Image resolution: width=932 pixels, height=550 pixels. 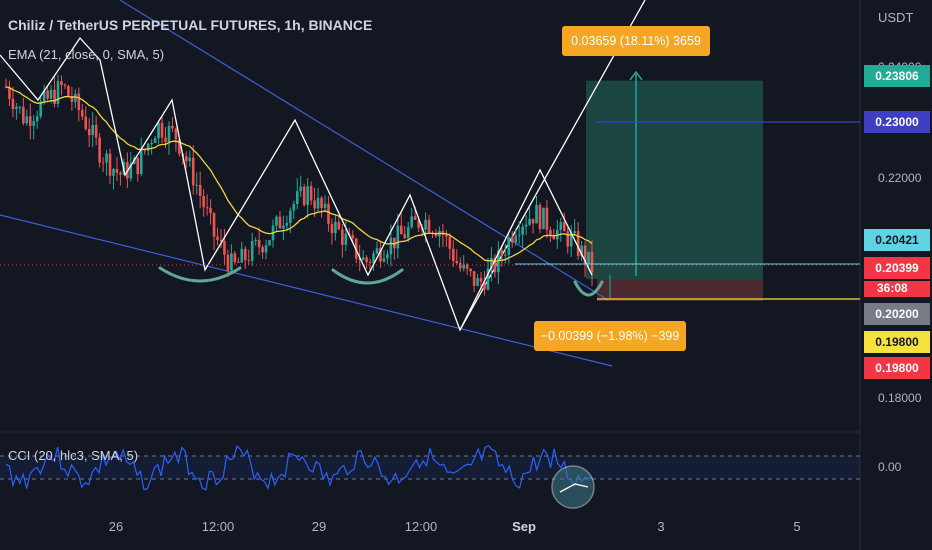 What do you see at coordinates (890, 467) in the screenshot?
I see `cci-zero-tick: 0.00` at bounding box center [890, 467].